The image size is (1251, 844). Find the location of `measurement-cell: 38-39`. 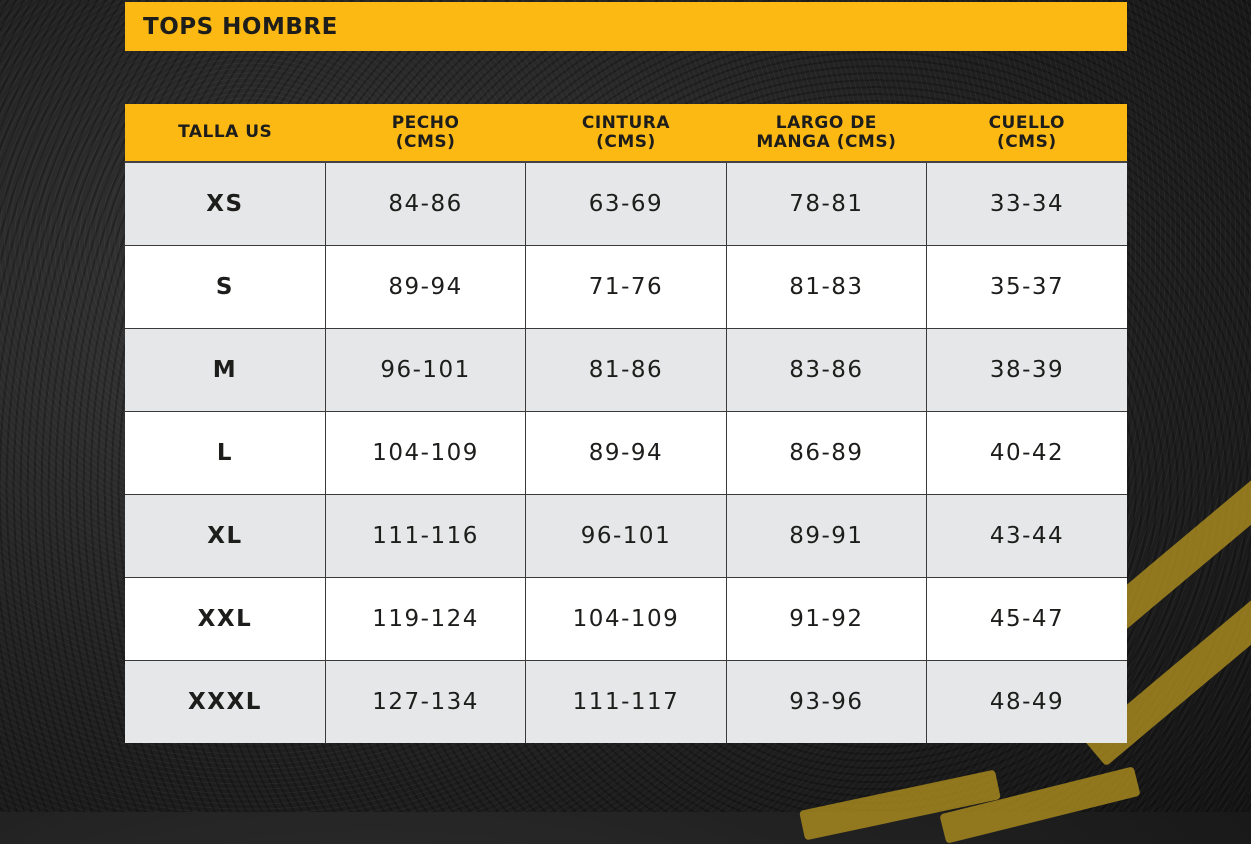

measurement-cell: 38-39 is located at coordinates (1026, 370).